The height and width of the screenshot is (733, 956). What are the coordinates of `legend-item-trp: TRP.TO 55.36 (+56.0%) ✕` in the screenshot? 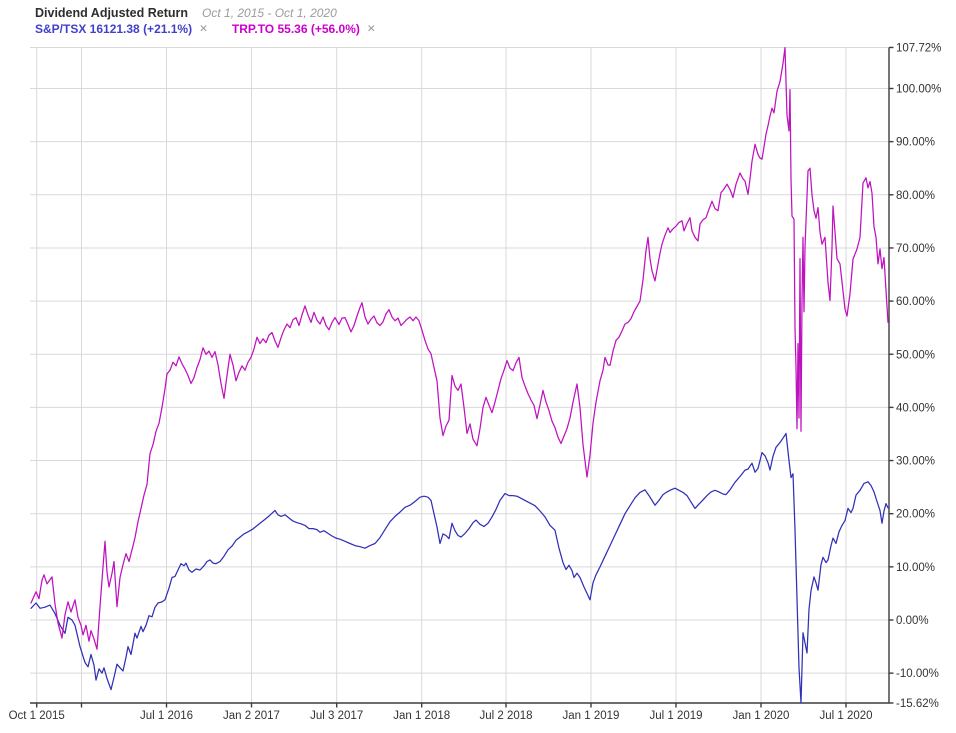 It's located at (304, 29).